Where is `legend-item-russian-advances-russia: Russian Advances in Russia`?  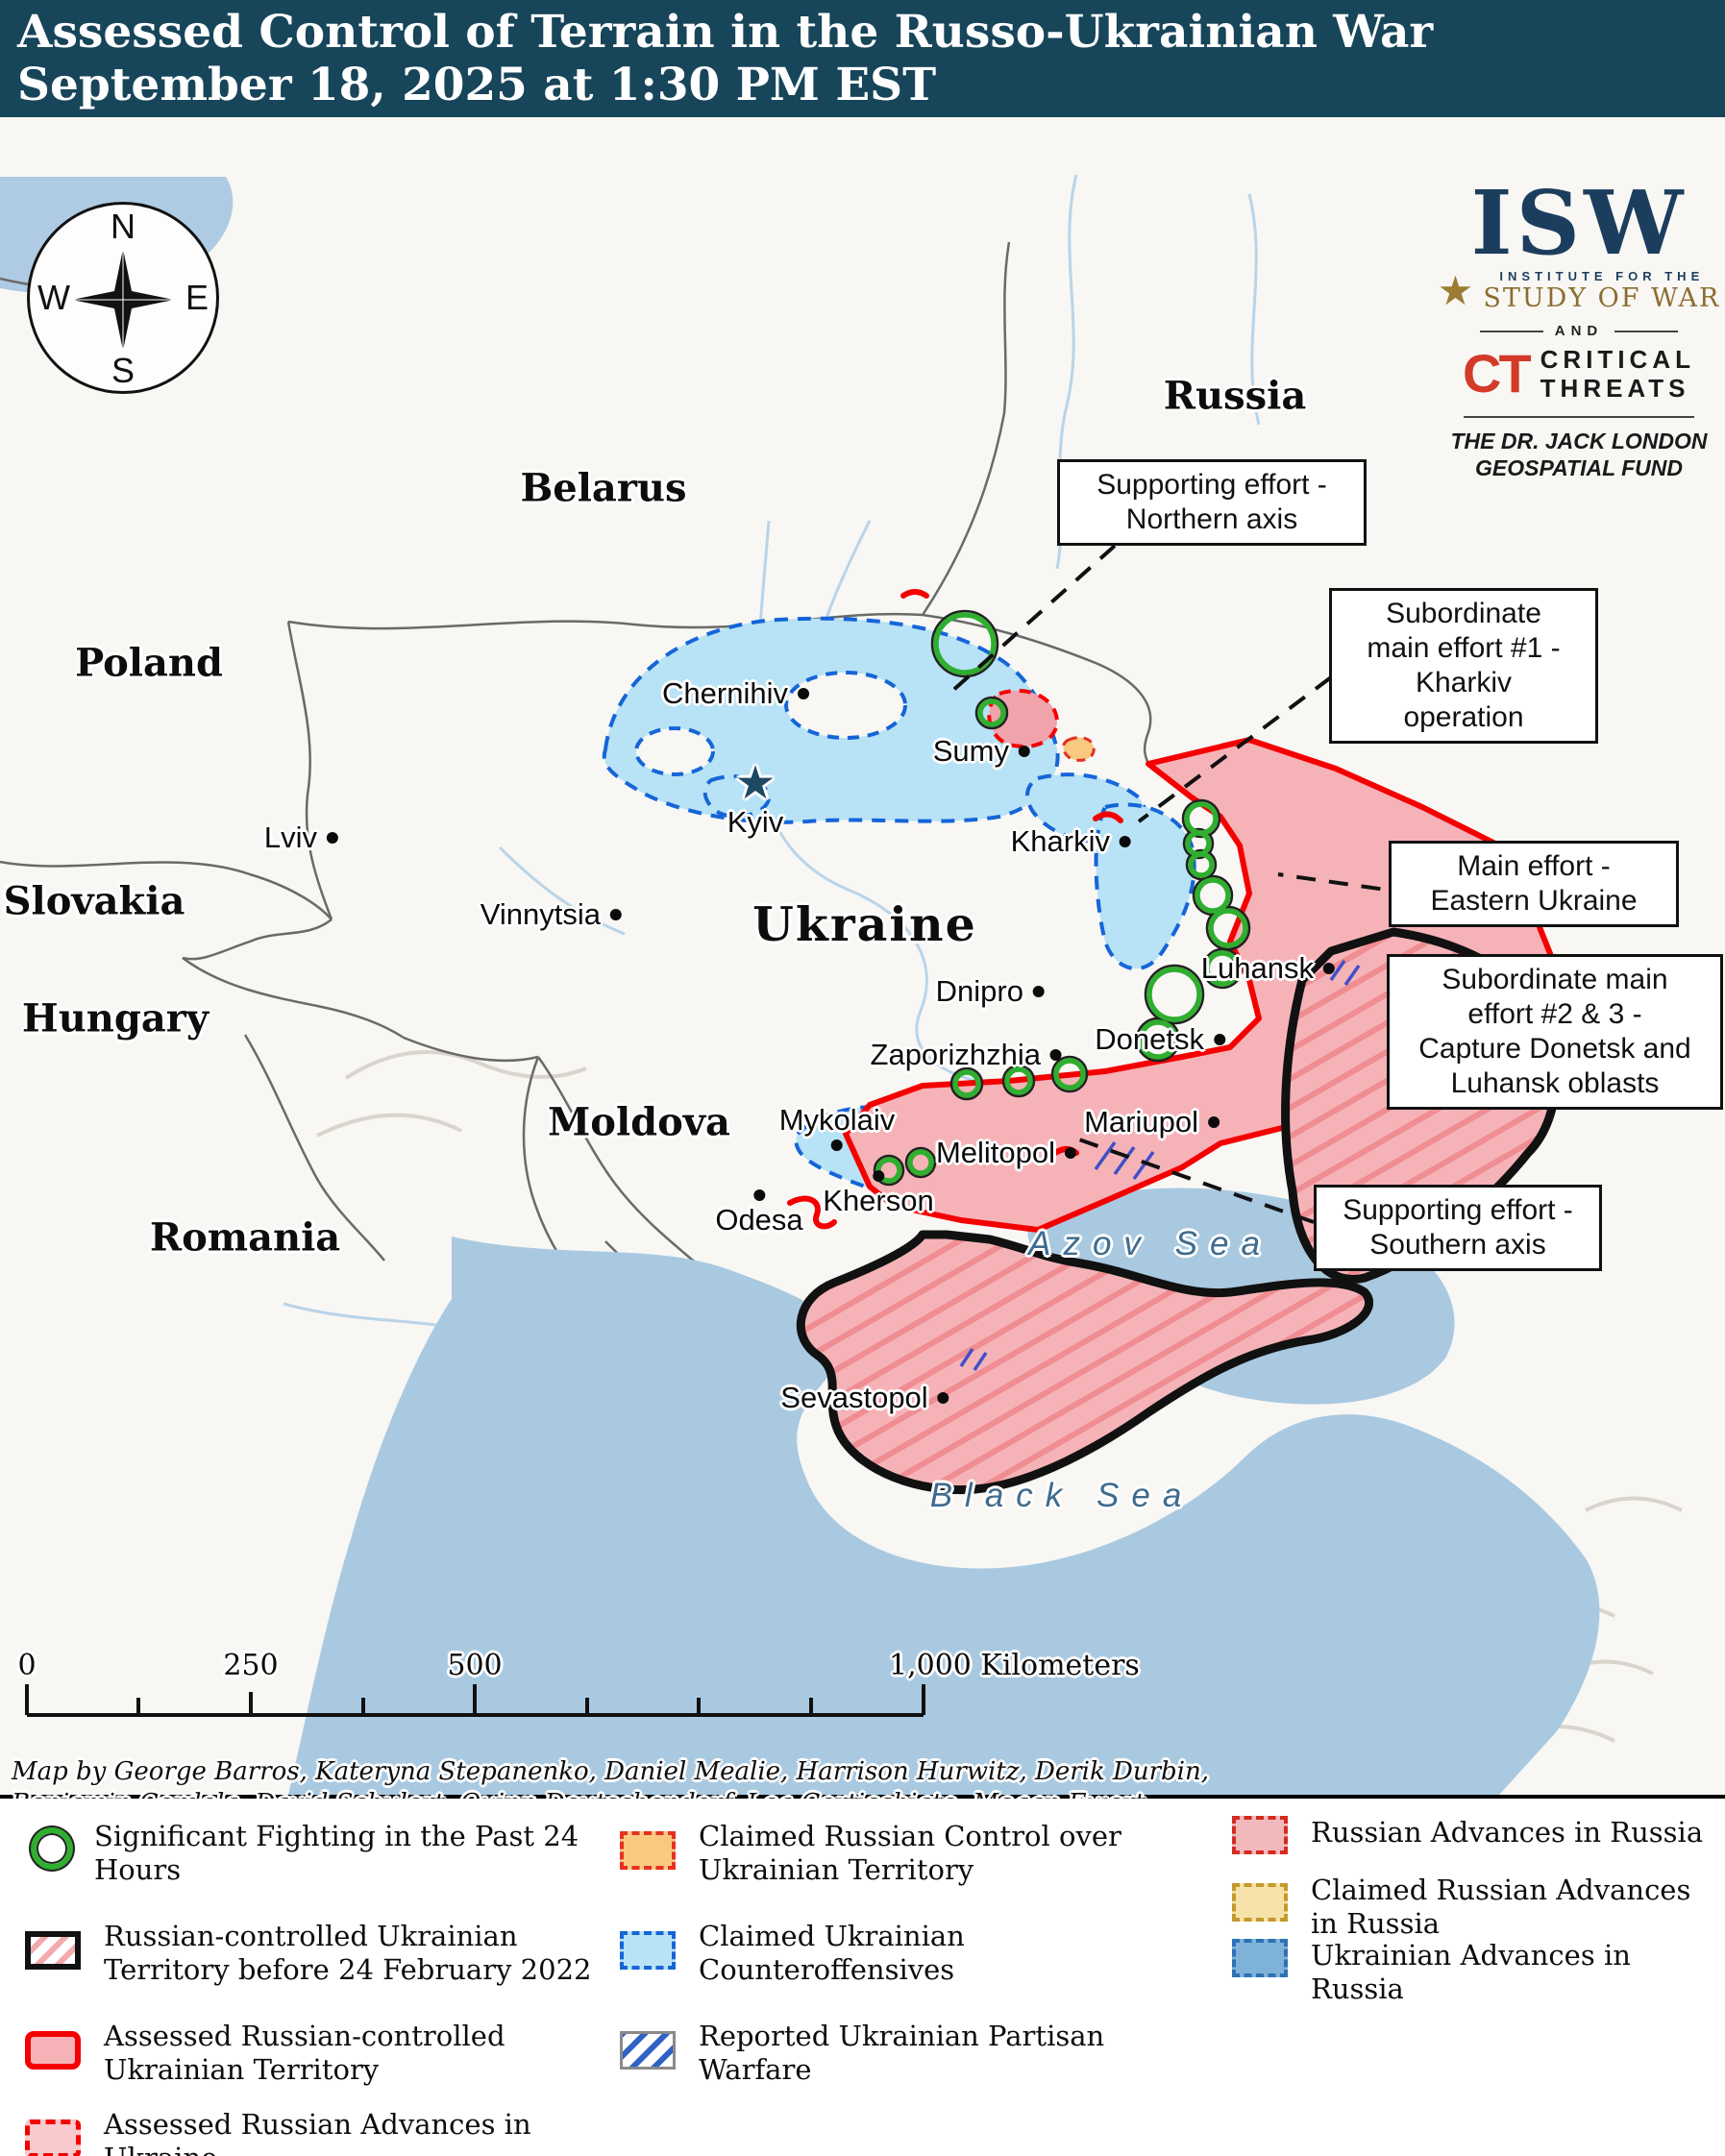 legend-item-russian-advances-russia: Russian Advances in Russia is located at coordinates (1478, 1835).